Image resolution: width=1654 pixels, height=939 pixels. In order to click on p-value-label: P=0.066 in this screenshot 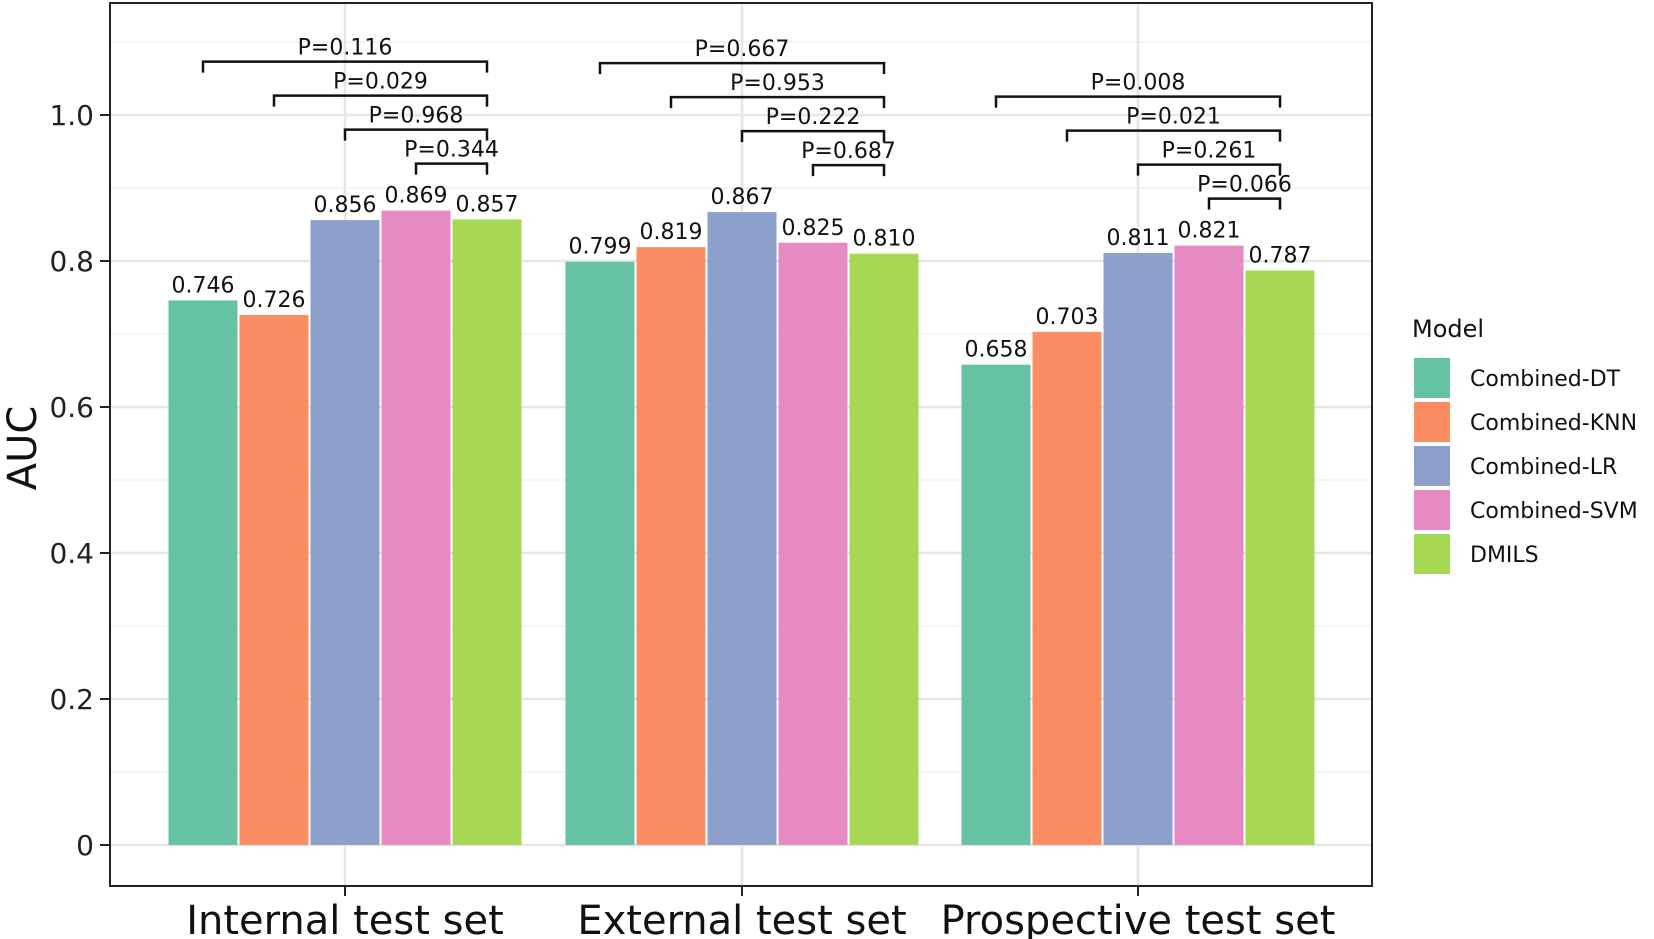, I will do `click(1244, 185)`.